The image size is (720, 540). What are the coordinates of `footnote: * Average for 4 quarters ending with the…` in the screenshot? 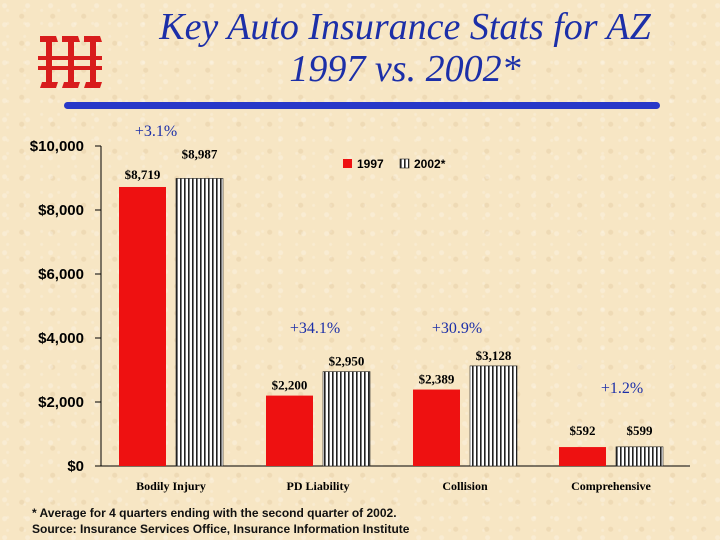 It's located at (372, 521).